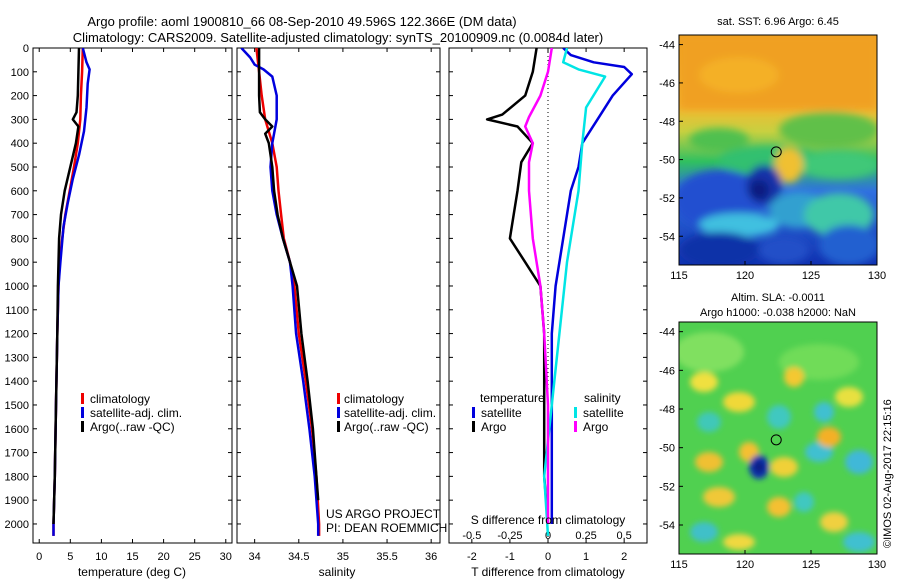  What do you see at coordinates (20, 239) in the screenshot?
I see `depth-tick-label: 800` at bounding box center [20, 239].